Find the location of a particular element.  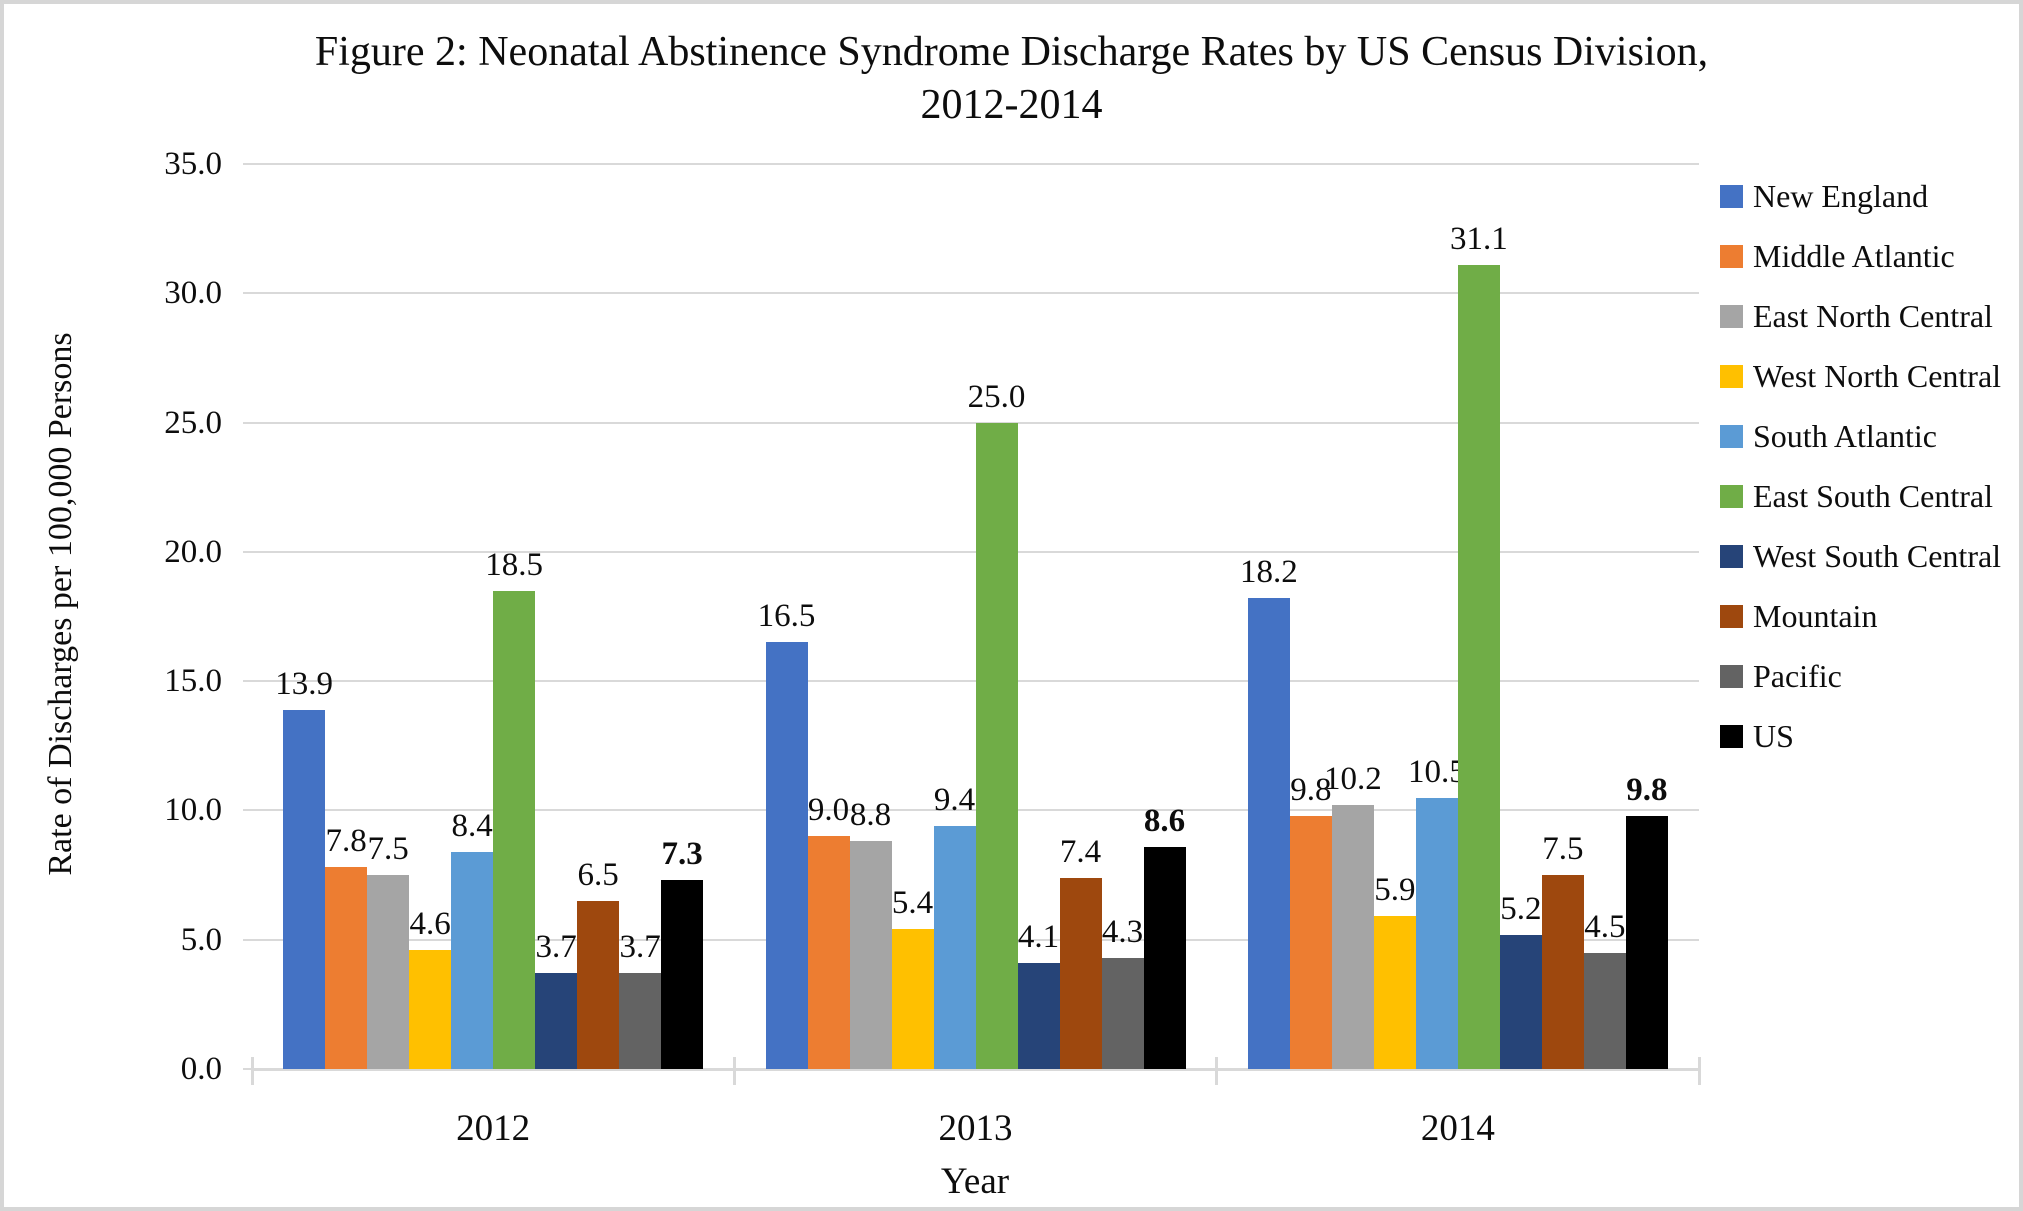

bar-west-south-central-2012 is located at coordinates (556, 1021).